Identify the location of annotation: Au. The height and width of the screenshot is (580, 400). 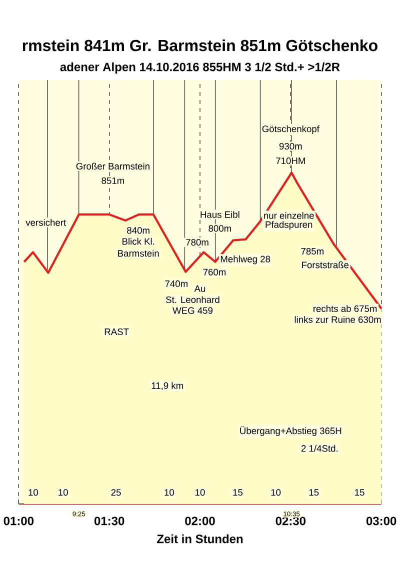
(200, 288).